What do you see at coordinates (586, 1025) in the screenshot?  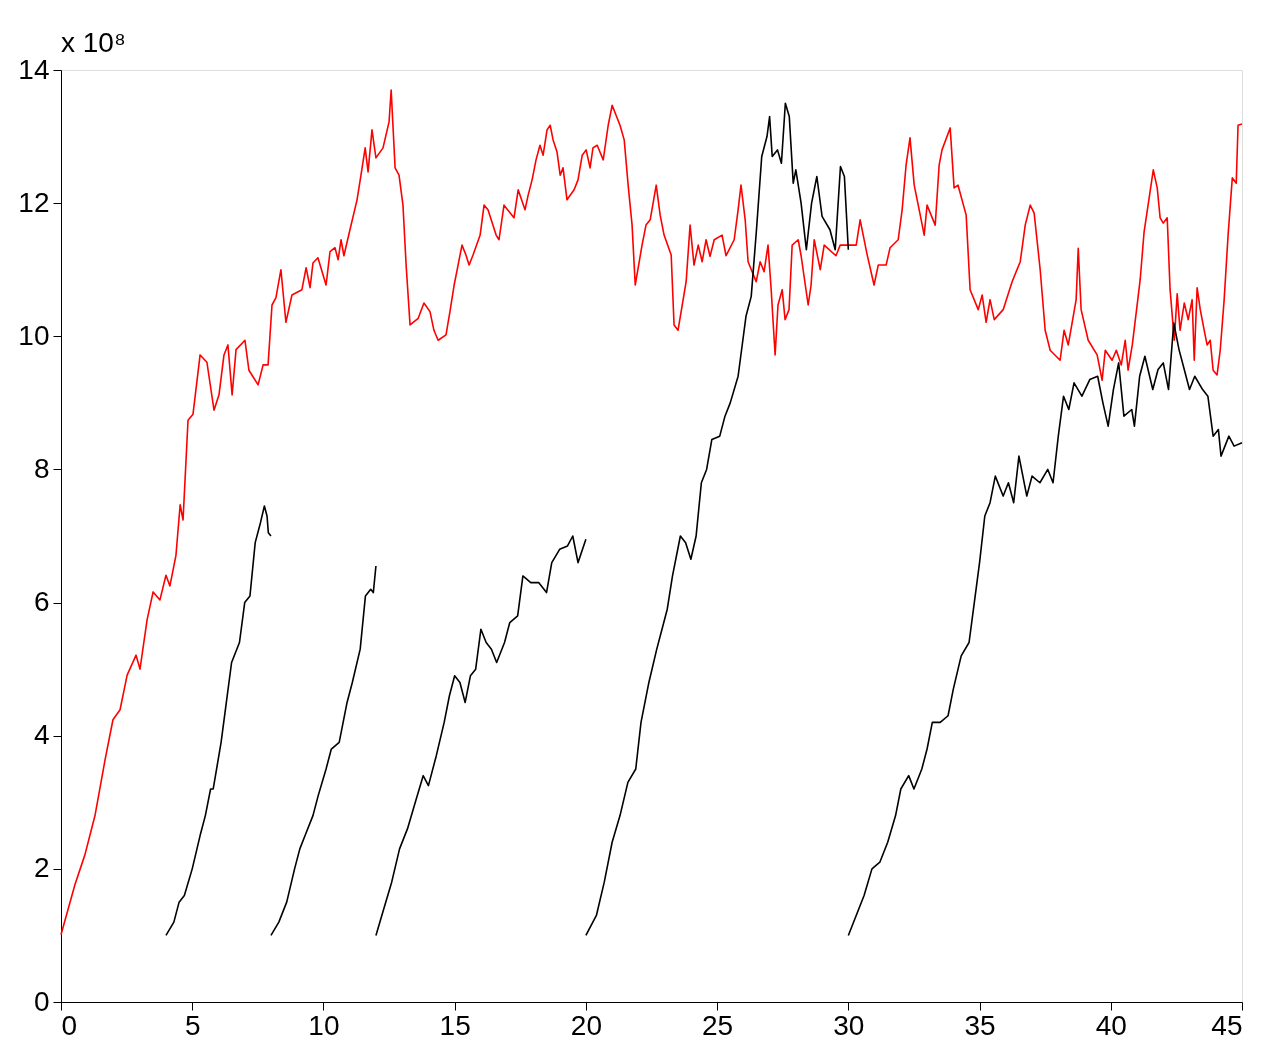 I see `x-tick-label: 20` at bounding box center [586, 1025].